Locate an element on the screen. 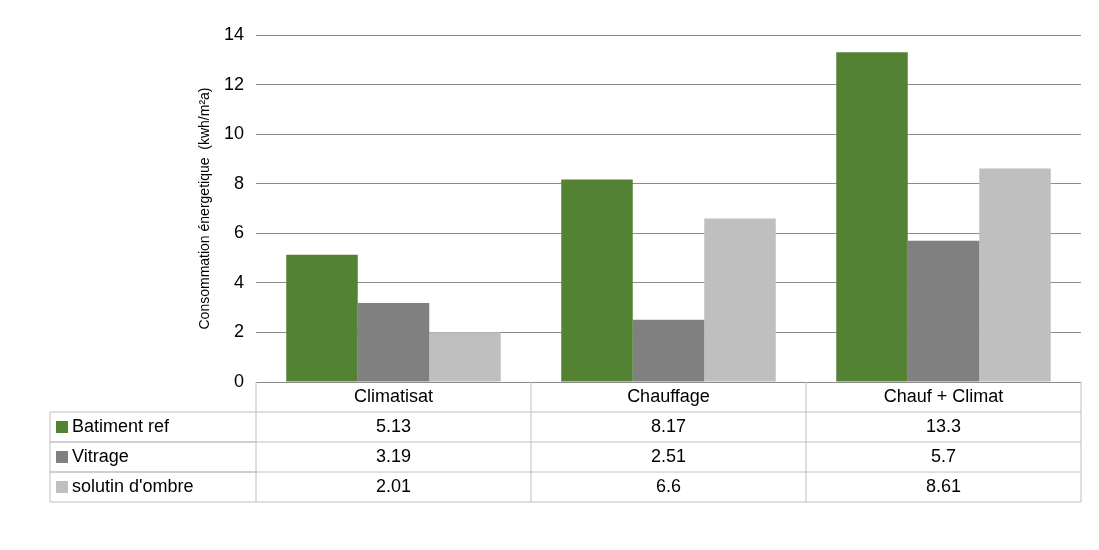 The image size is (1099, 550). y-tick-label: 12 is located at coordinates (233, 83).